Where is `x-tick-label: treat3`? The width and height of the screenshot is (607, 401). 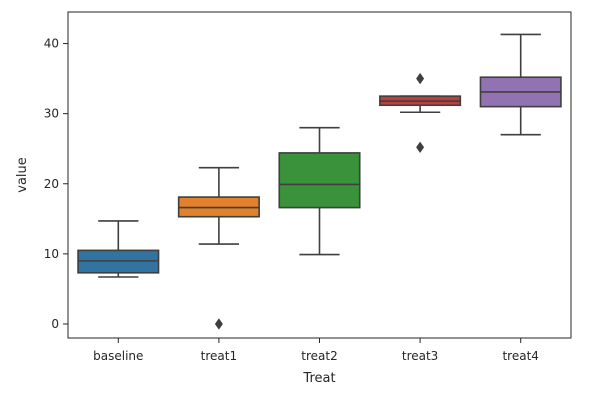 x-tick-label: treat3 is located at coordinates (420, 356).